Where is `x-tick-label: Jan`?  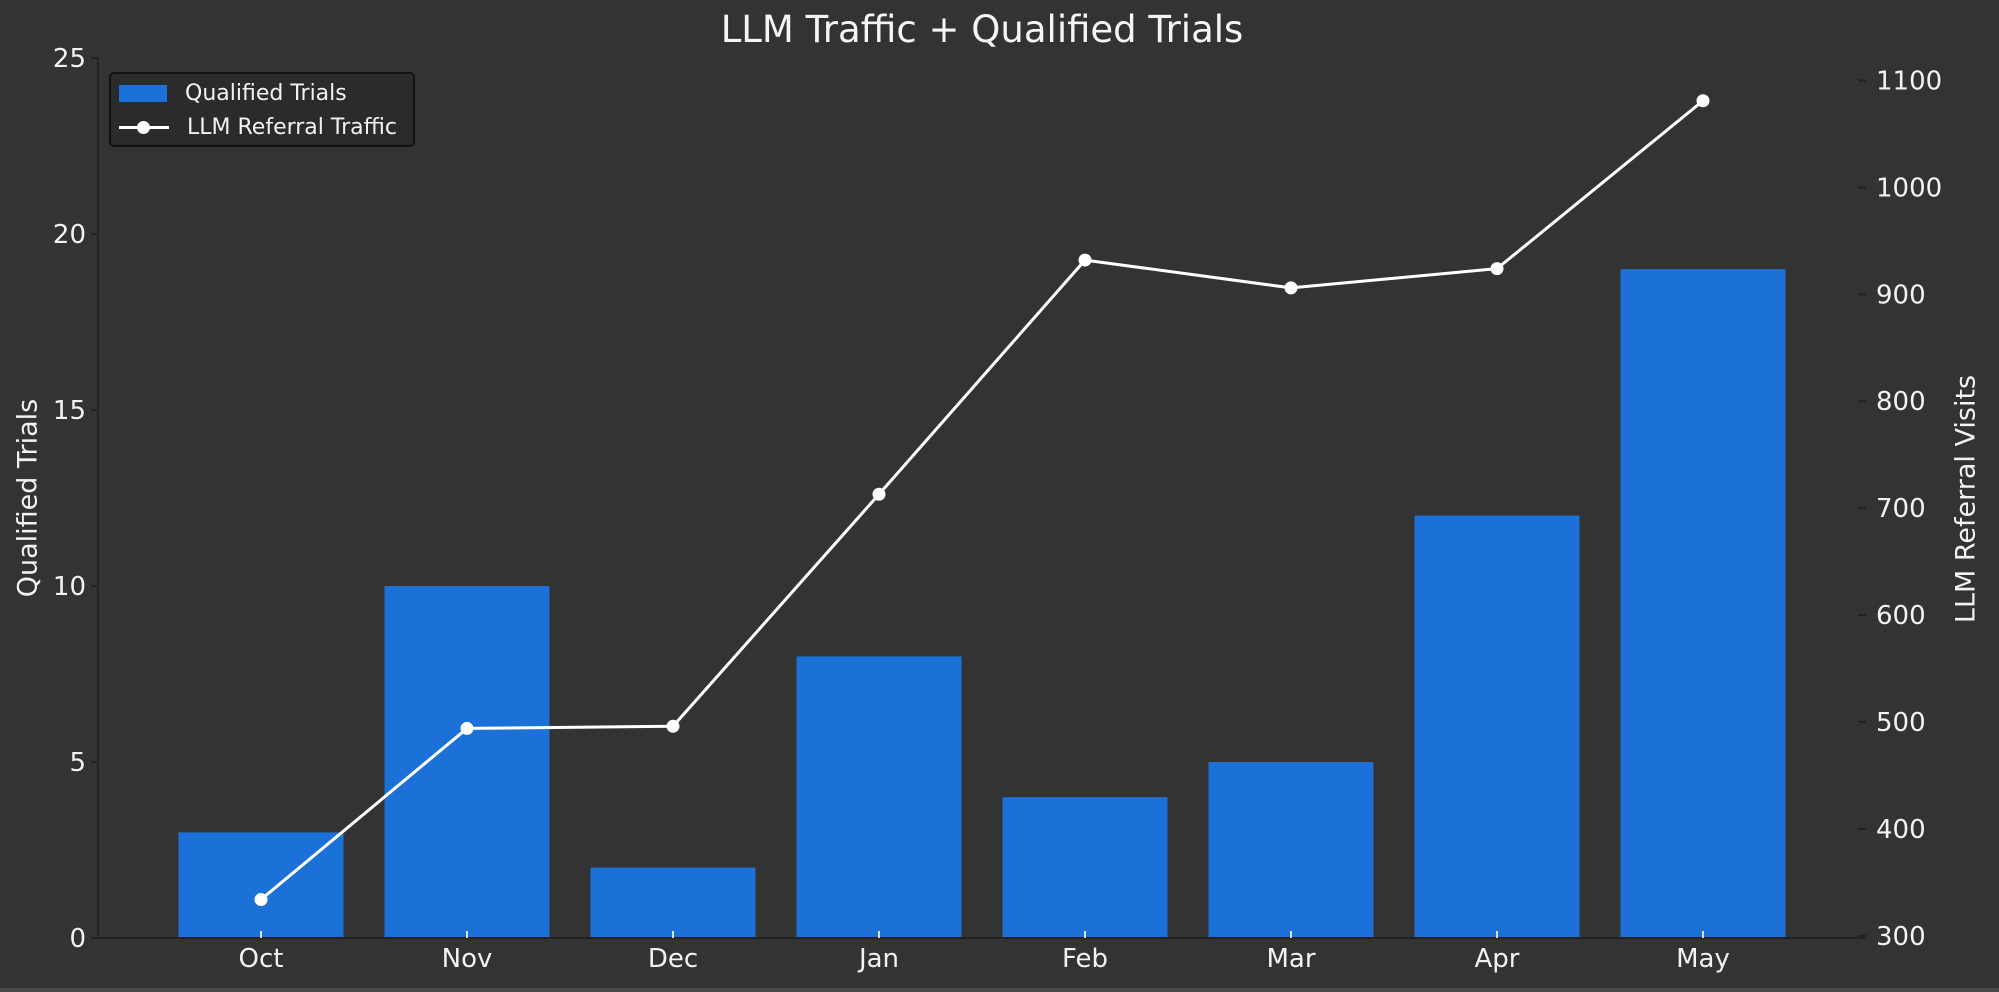 x-tick-label: Jan is located at coordinates (878, 959).